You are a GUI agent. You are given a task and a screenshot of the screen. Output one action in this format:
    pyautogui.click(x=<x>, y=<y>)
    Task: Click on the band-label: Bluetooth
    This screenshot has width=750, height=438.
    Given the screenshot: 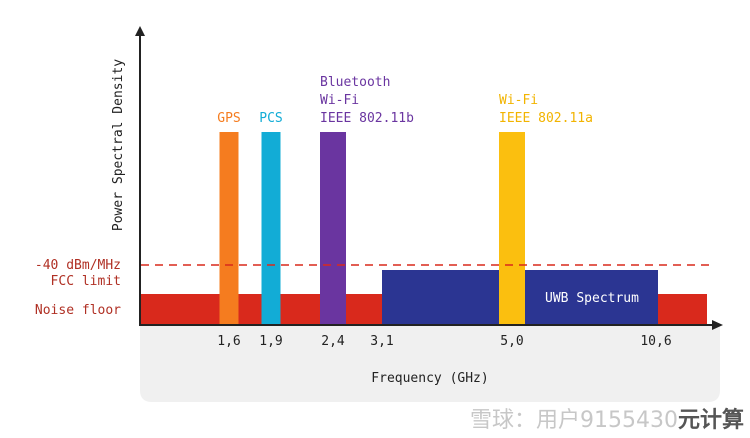 What is the action you would take?
    pyautogui.click(x=355, y=82)
    